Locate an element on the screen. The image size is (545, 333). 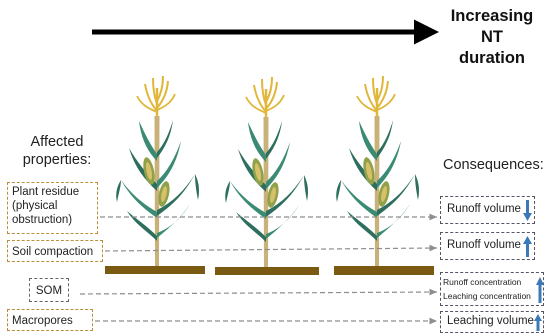
property-macropores: Macropores is located at coordinates (50, 320).